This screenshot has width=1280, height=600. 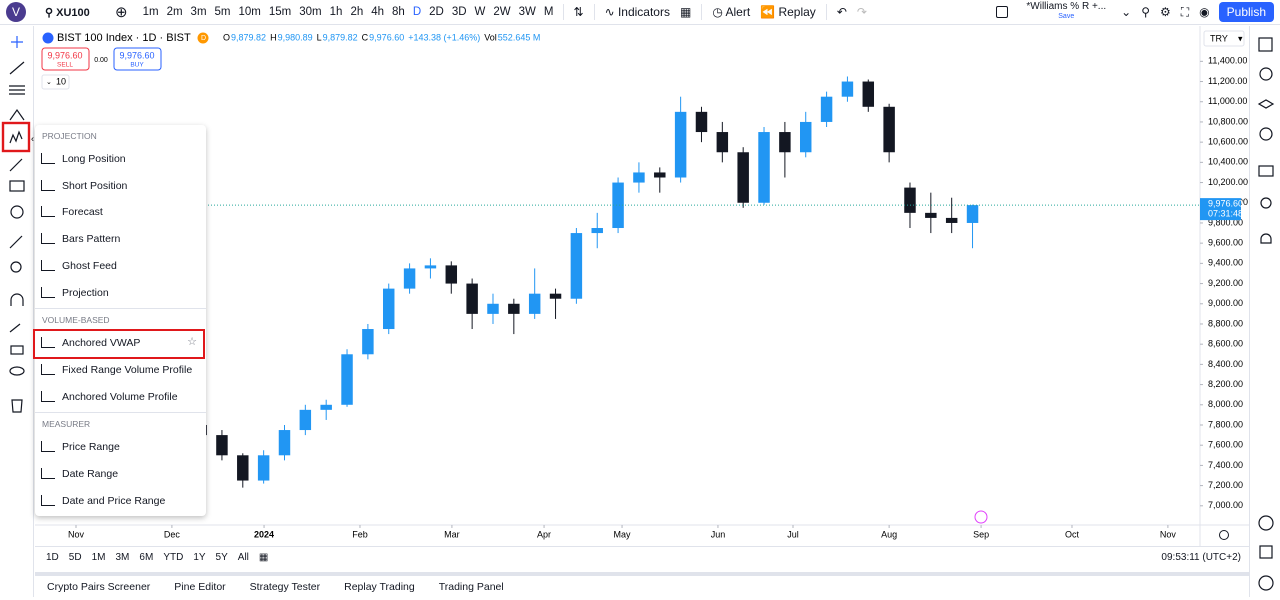 I want to click on brush-tool, so click(x=16, y=165).